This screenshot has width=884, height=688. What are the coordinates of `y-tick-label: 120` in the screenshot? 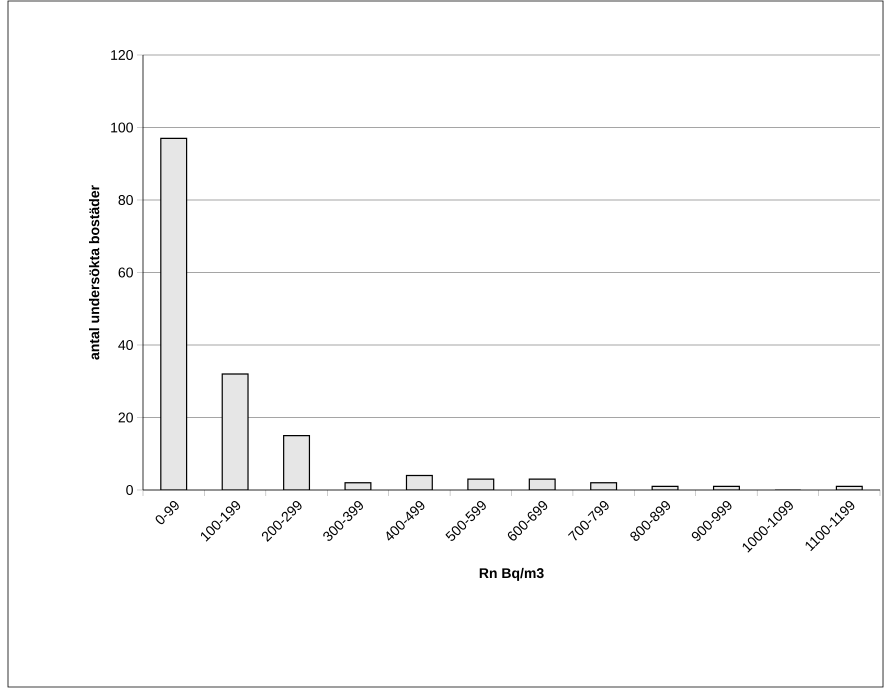 It's located at (122, 55).